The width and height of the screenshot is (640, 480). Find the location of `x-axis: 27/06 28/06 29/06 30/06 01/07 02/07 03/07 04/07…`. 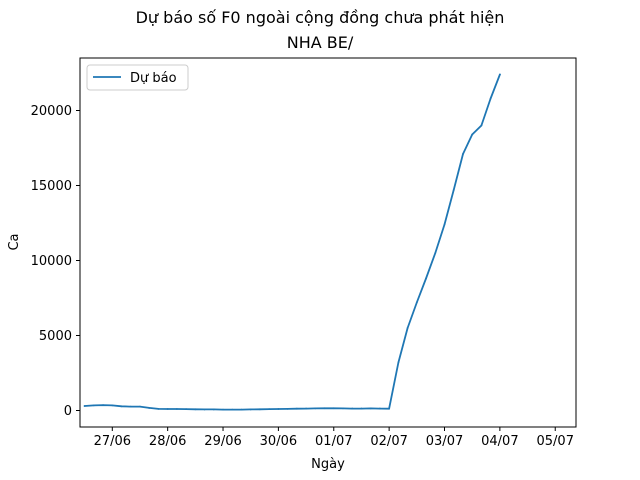

x-axis: 27/06 28/06 29/06 30/06 01/07 02/07 03/07 04/07… is located at coordinates (334, 438).